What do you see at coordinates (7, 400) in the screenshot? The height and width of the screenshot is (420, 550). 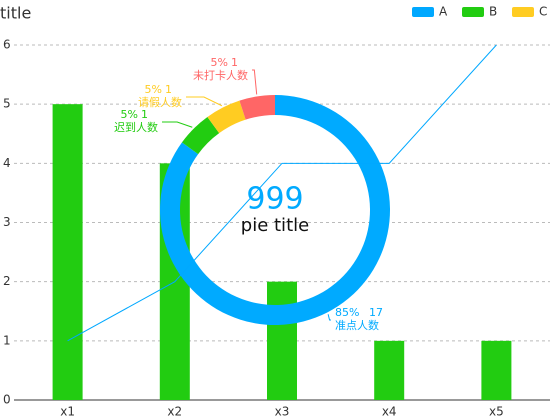 I see `y-tick-label: 0` at bounding box center [7, 400].